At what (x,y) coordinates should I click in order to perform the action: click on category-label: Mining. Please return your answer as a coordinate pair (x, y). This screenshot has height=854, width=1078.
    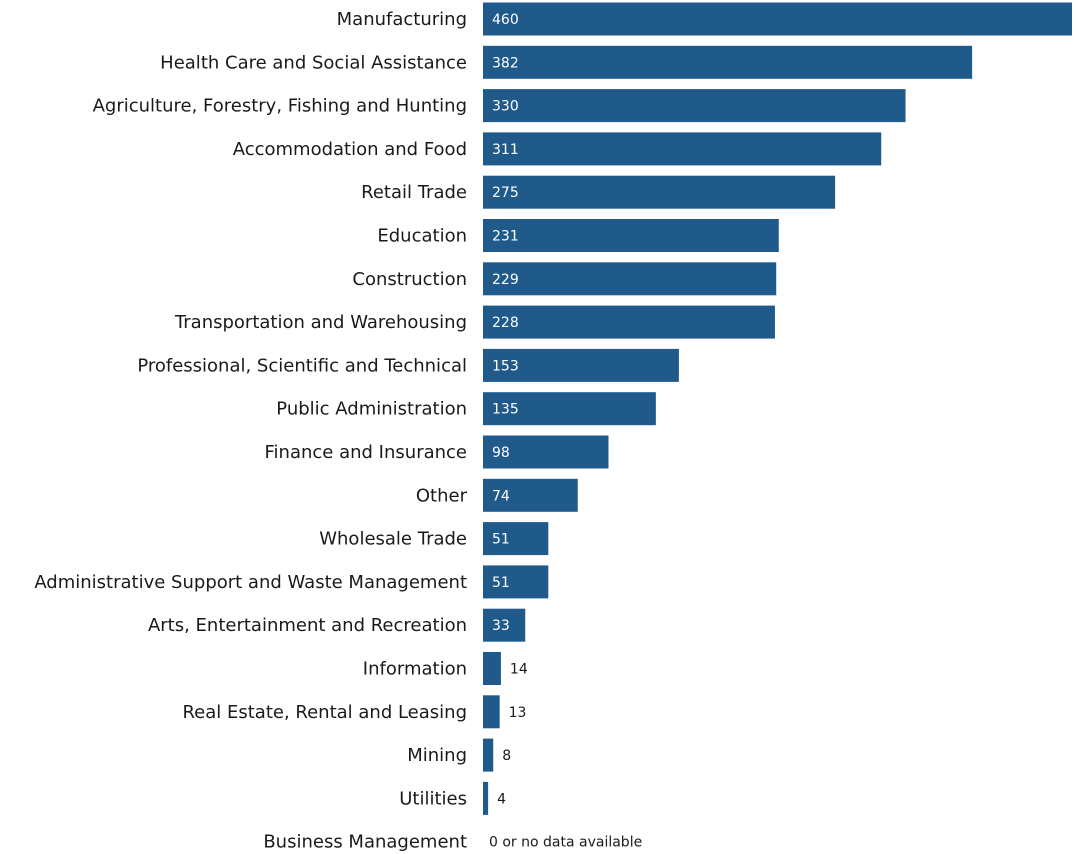
    Looking at the image, I should click on (437, 755).